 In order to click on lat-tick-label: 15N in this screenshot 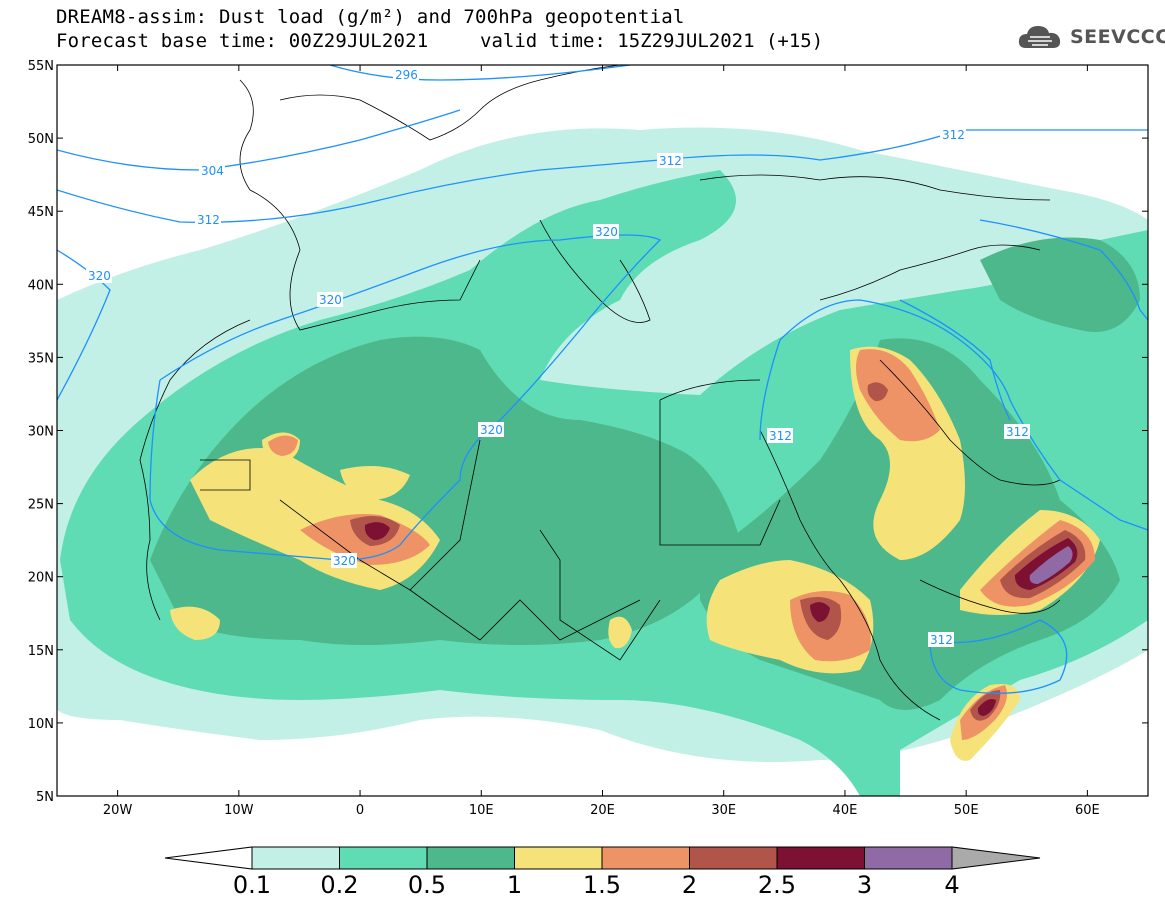, I will do `click(41, 651)`.